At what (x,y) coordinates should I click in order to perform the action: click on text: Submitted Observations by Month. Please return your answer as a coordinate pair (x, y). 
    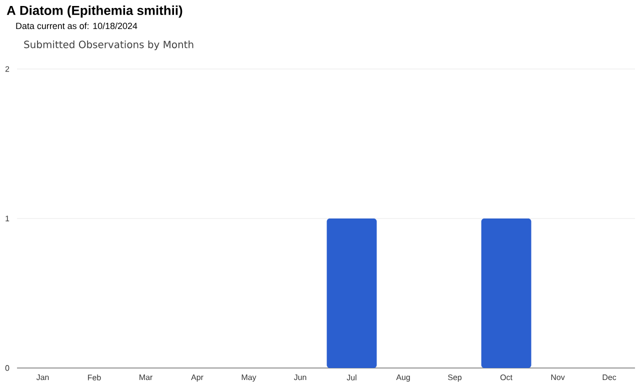
    Looking at the image, I should click on (109, 45).